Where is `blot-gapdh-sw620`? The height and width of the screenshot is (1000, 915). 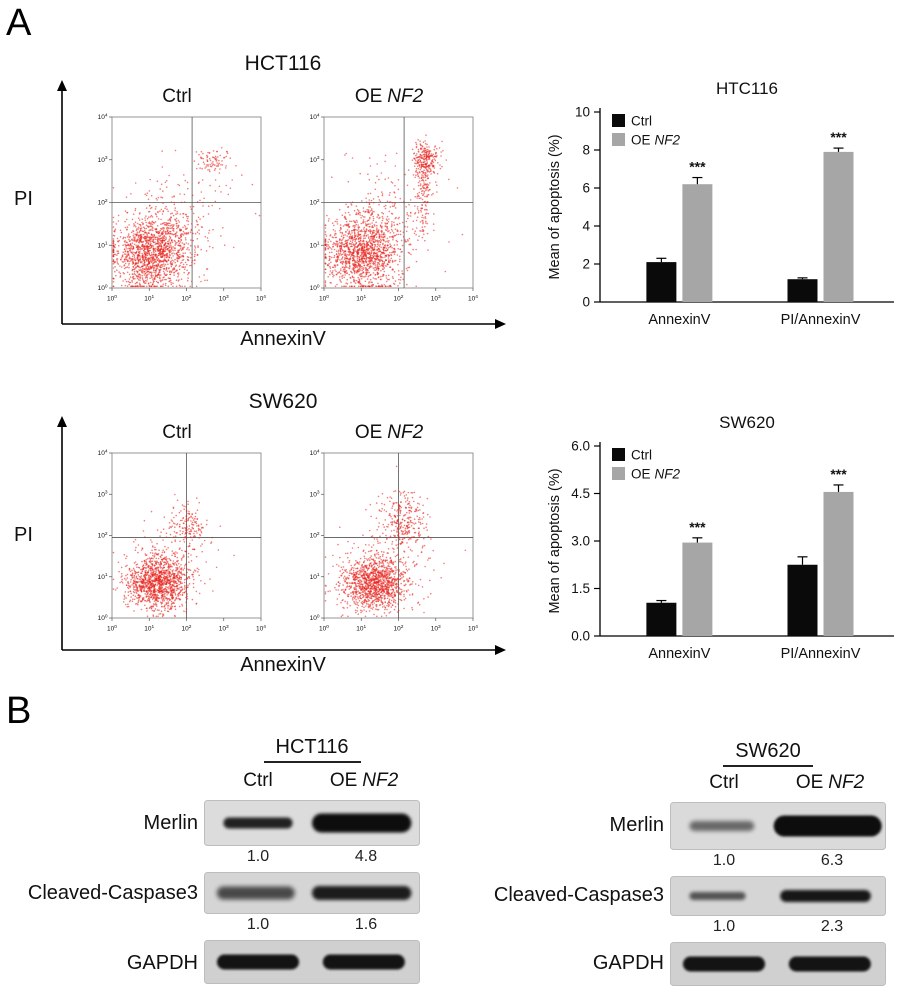 blot-gapdh-sw620 is located at coordinates (778, 964).